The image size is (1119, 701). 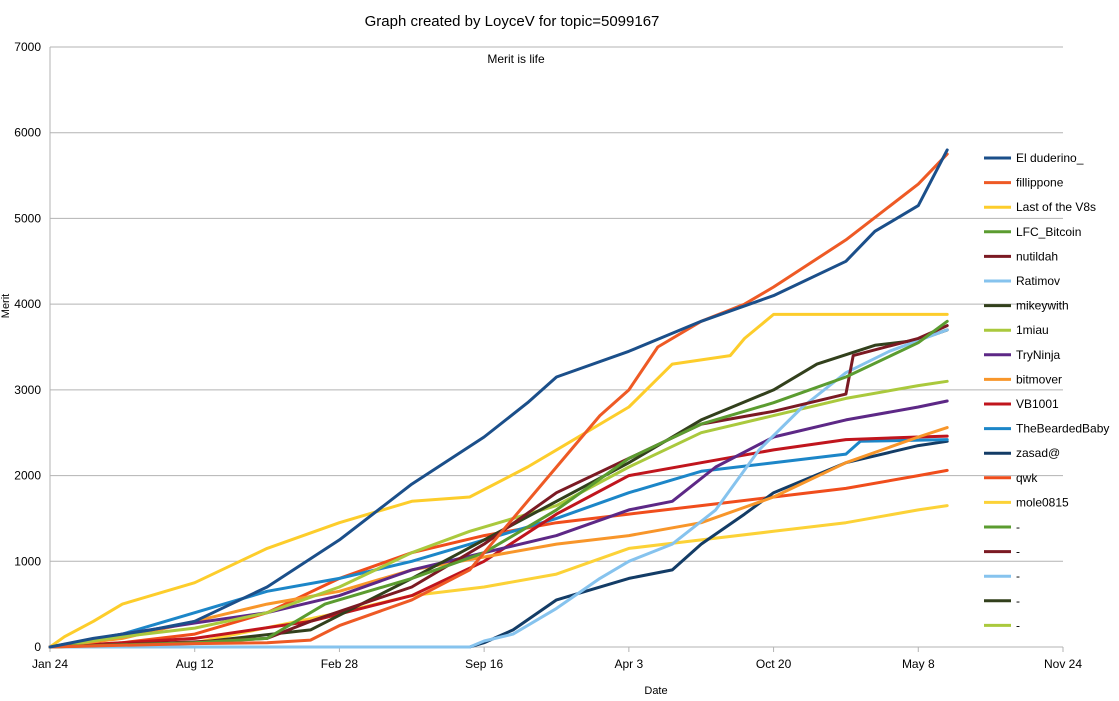 What do you see at coordinates (27, 476) in the screenshot?
I see `y-tick-label: 2000` at bounding box center [27, 476].